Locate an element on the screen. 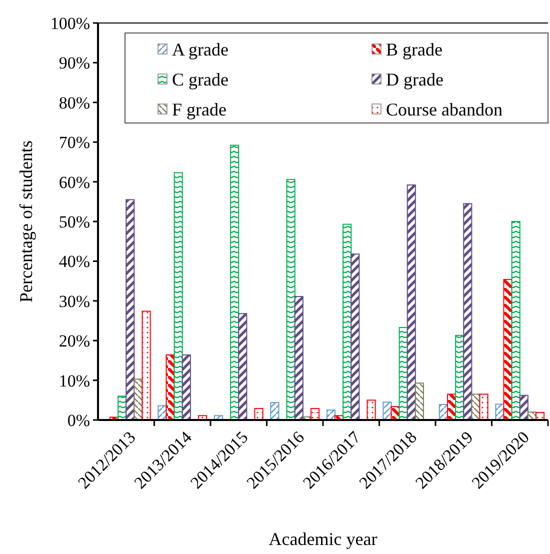  legend-label: A grade is located at coordinates (200, 49).